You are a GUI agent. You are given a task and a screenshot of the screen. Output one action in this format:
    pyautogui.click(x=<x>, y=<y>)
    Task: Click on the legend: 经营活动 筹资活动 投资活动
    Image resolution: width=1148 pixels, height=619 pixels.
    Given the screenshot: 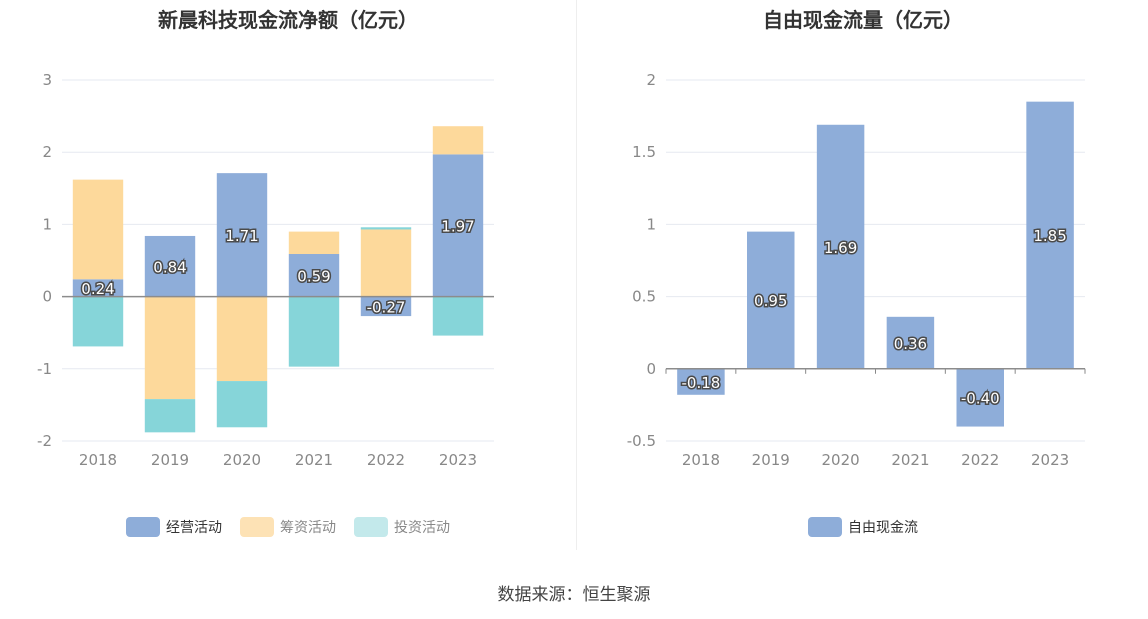 What is the action you would take?
    pyautogui.click(x=288, y=527)
    